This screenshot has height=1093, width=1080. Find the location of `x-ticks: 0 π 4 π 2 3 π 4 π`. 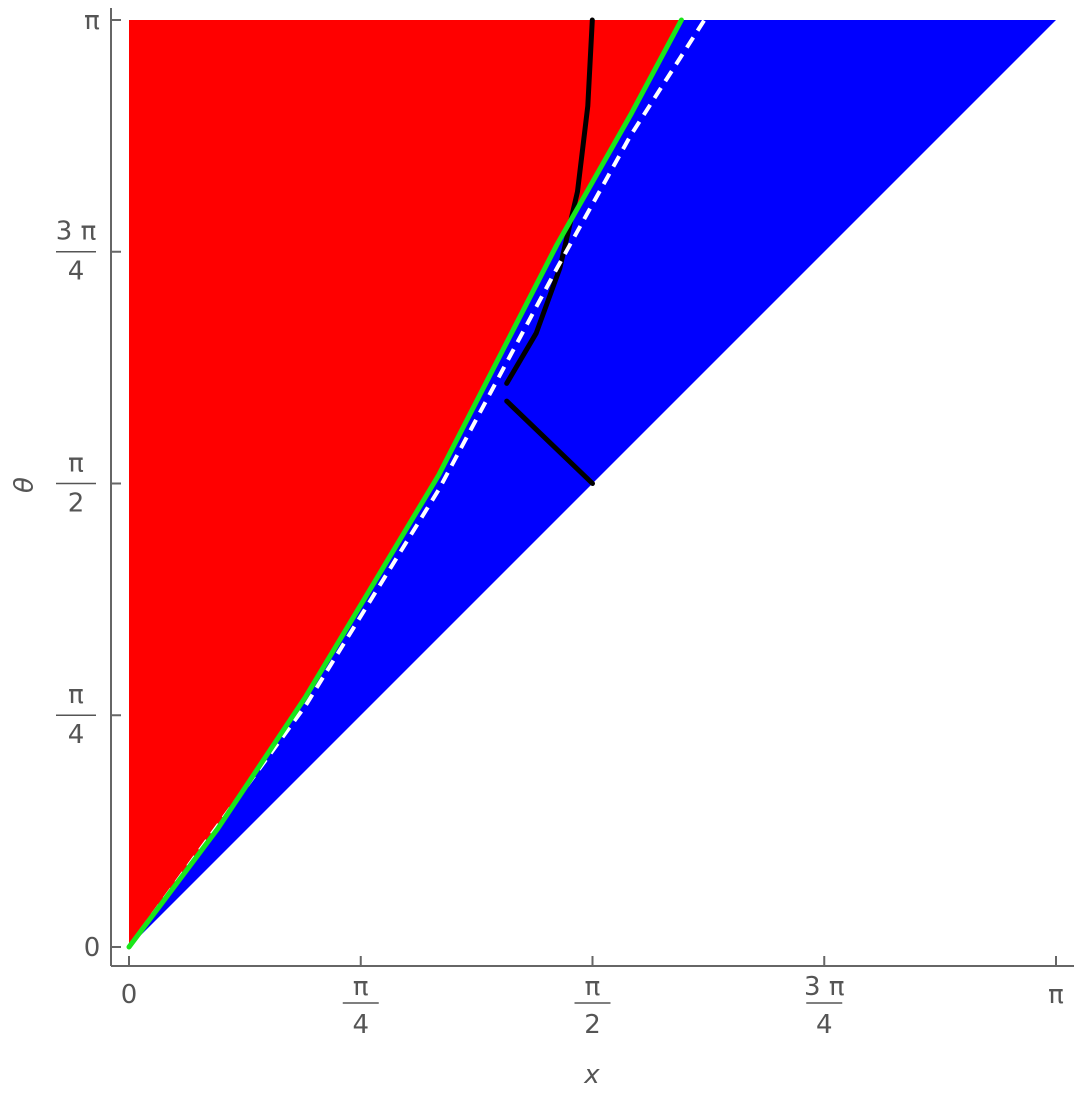

x-ticks: 0 π 4 π 2 3 π 4 π is located at coordinates (592, 998).